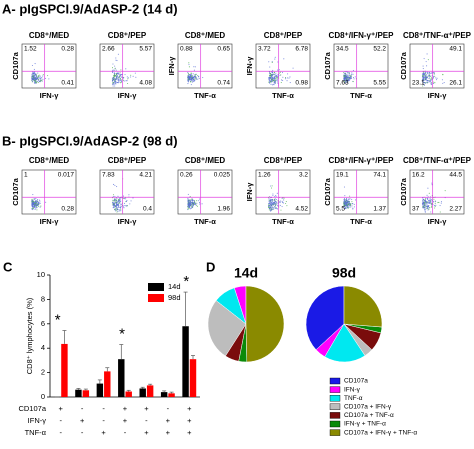  Describe the element at coordinates (356, 381) in the screenshot. I see `legend-label: CD107a` at that location.